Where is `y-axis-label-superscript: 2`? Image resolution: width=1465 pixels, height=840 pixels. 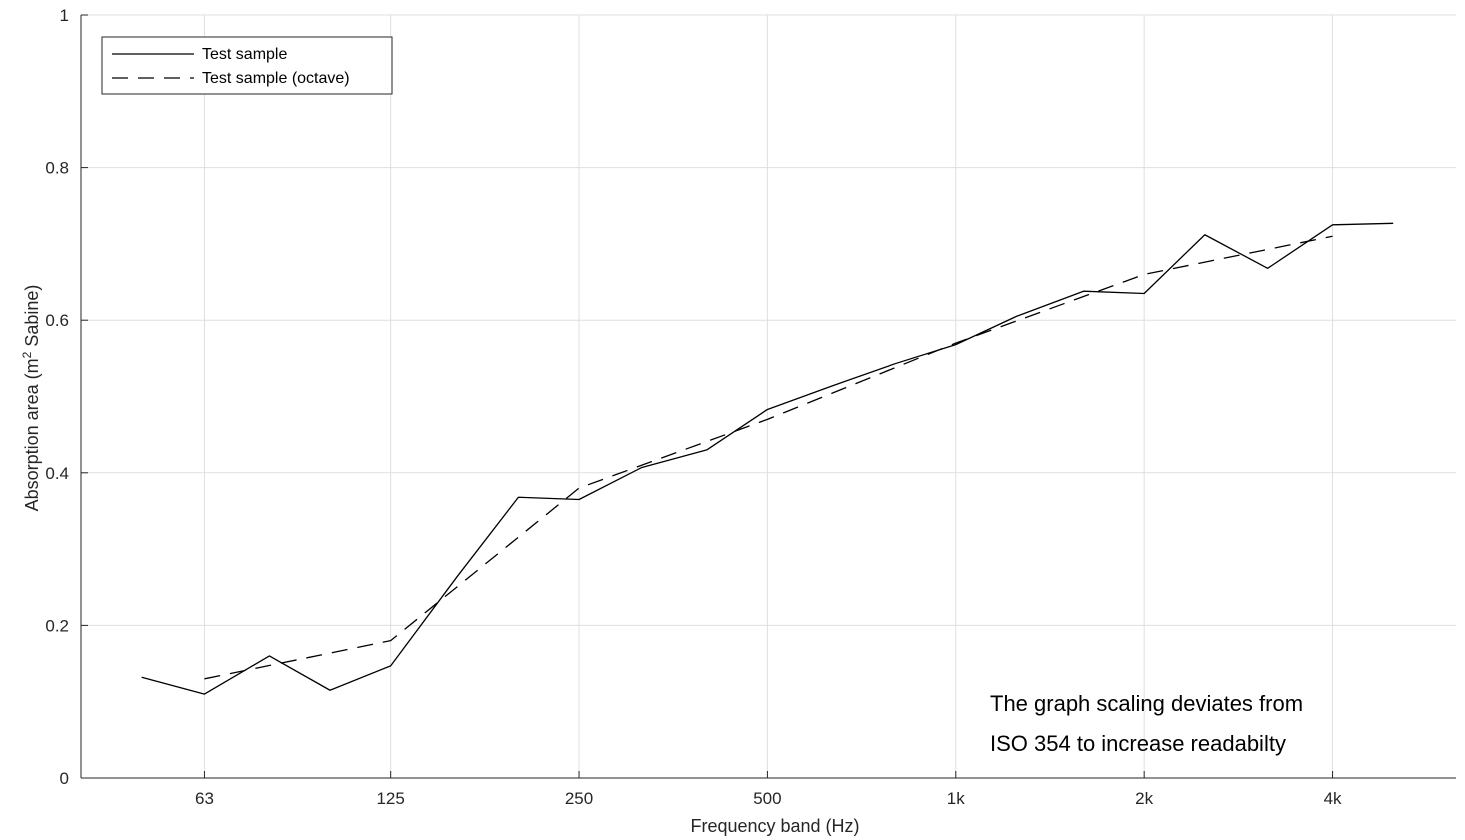
y-axis-label-superscript: 2 is located at coordinates (27, 354).